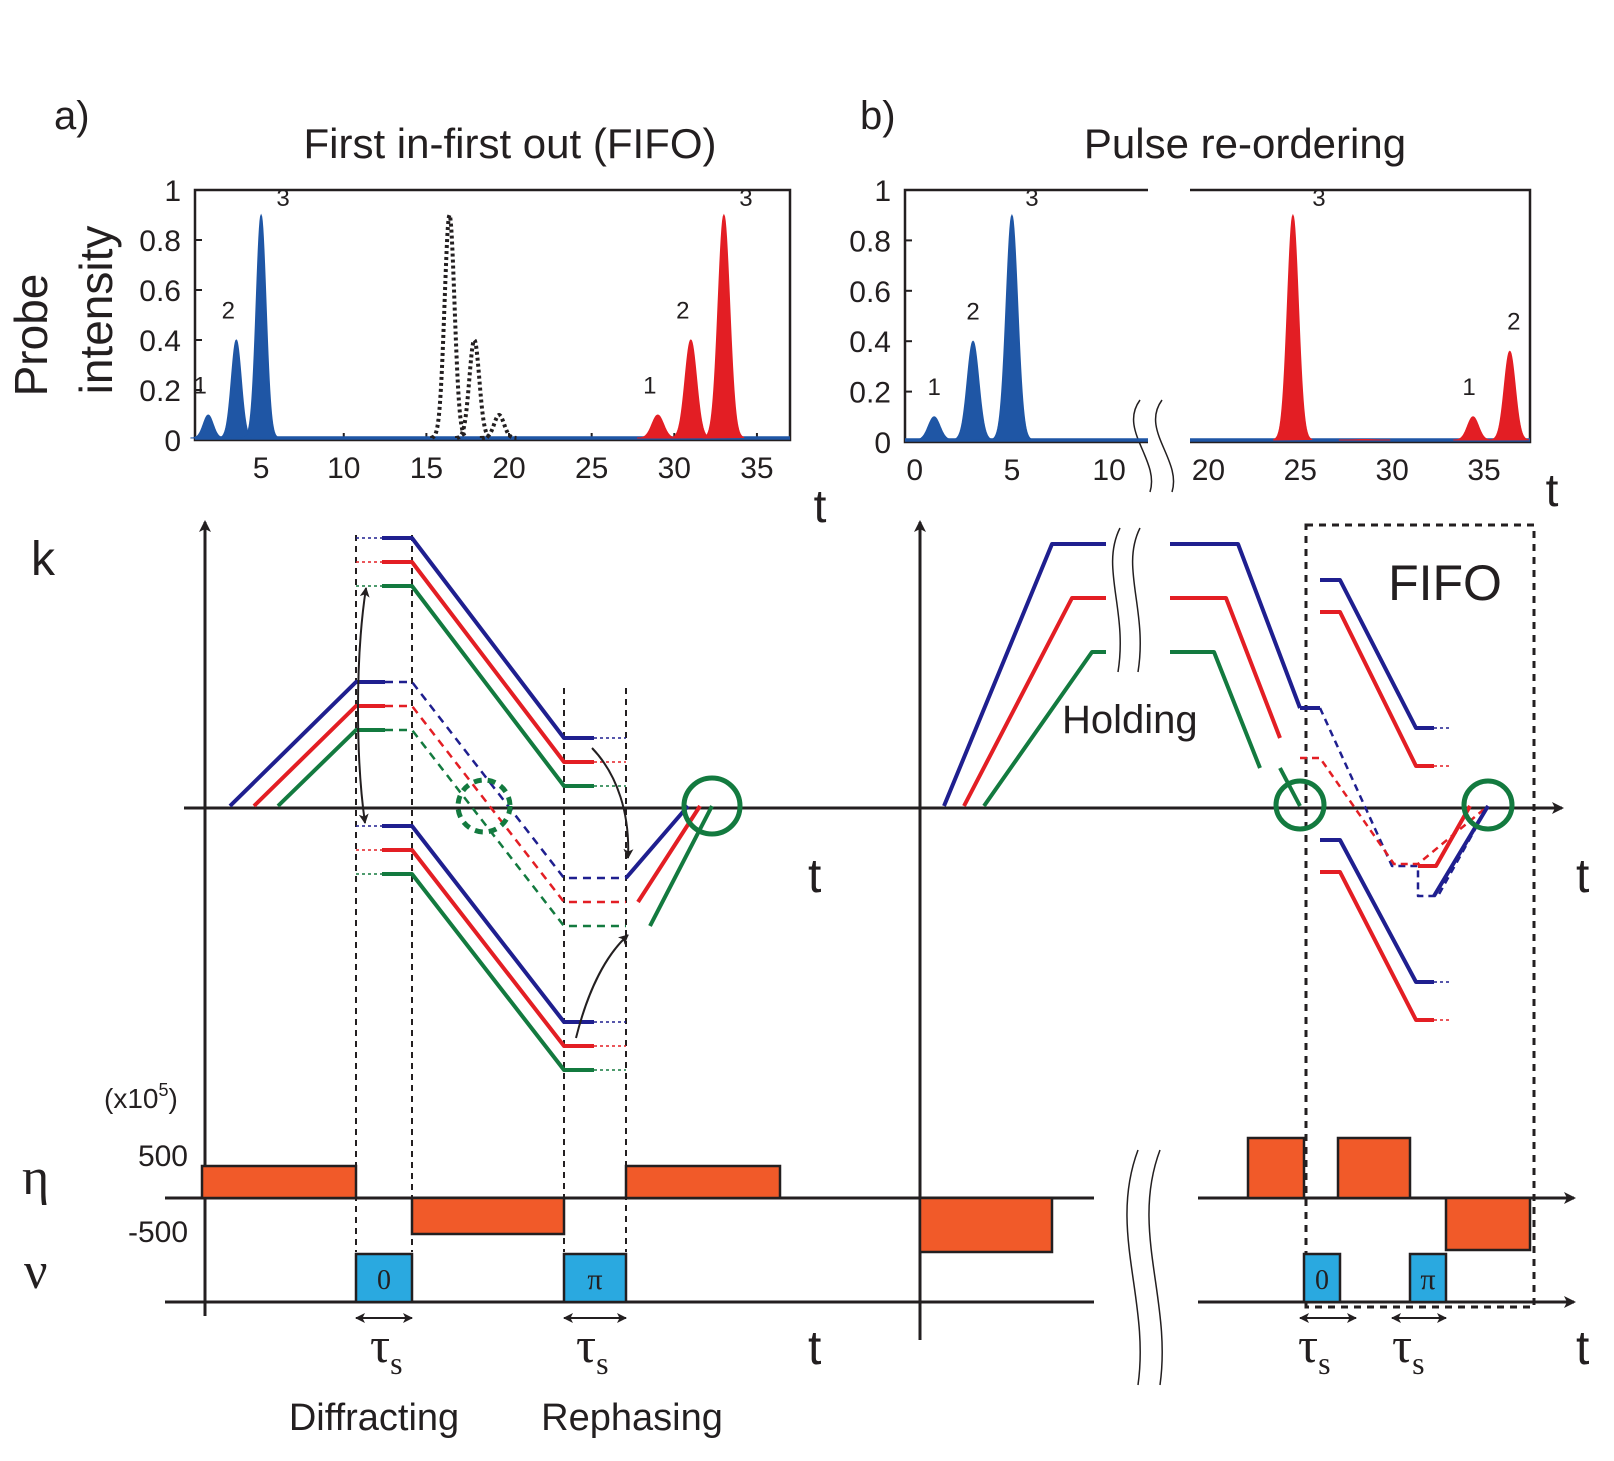 The height and width of the screenshot is (1461, 1614). What do you see at coordinates (508, 468) in the screenshot?
I see `plot-a-x-tick: 20` at bounding box center [508, 468].